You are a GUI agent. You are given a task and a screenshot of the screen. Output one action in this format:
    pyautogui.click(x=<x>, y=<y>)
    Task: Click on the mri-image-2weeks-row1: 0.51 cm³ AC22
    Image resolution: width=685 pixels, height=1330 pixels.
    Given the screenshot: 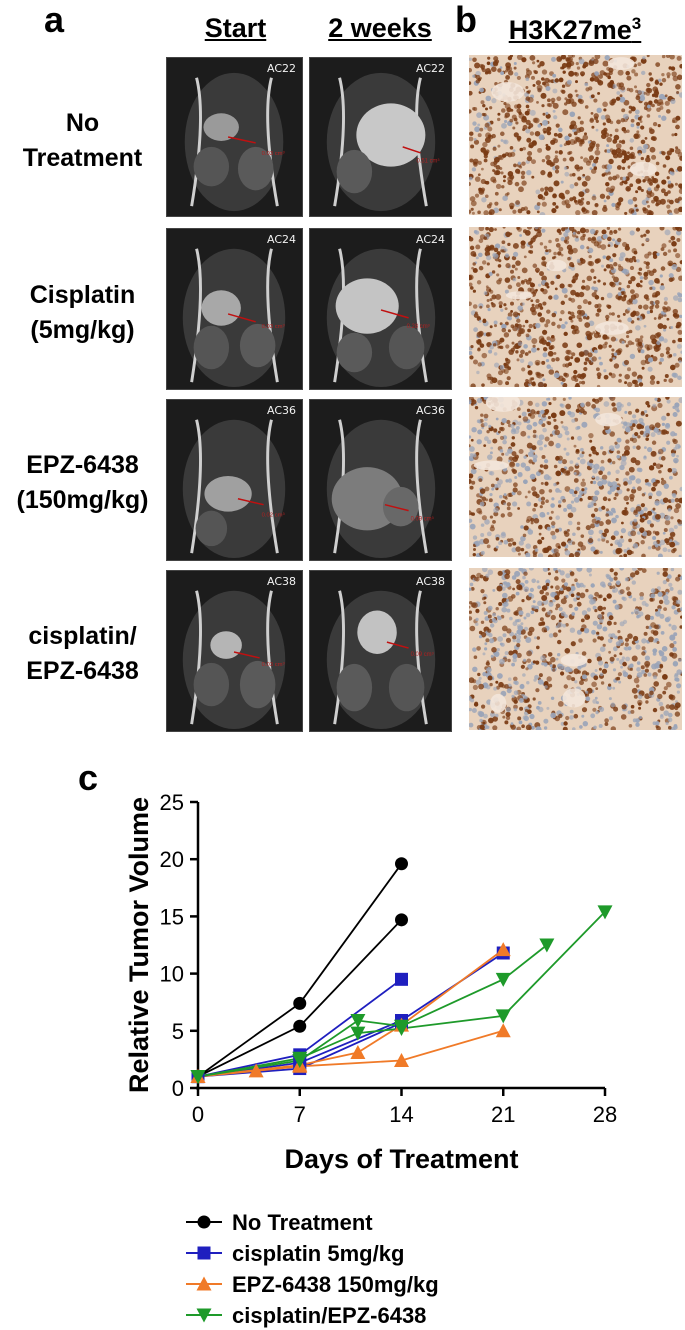 What is the action you would take?
    pyautogui.click(x=380, y=137)
    